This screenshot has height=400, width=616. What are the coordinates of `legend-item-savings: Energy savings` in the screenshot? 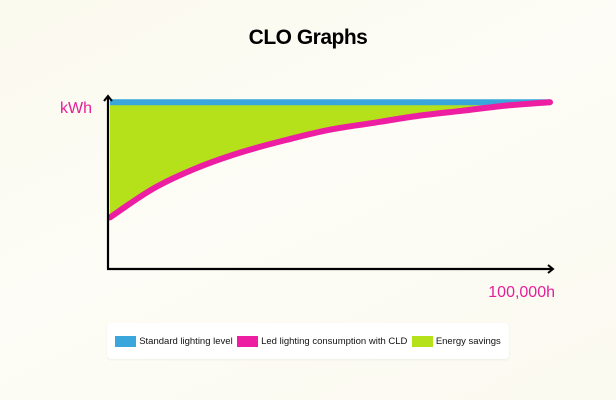 It's located at (456, 341).